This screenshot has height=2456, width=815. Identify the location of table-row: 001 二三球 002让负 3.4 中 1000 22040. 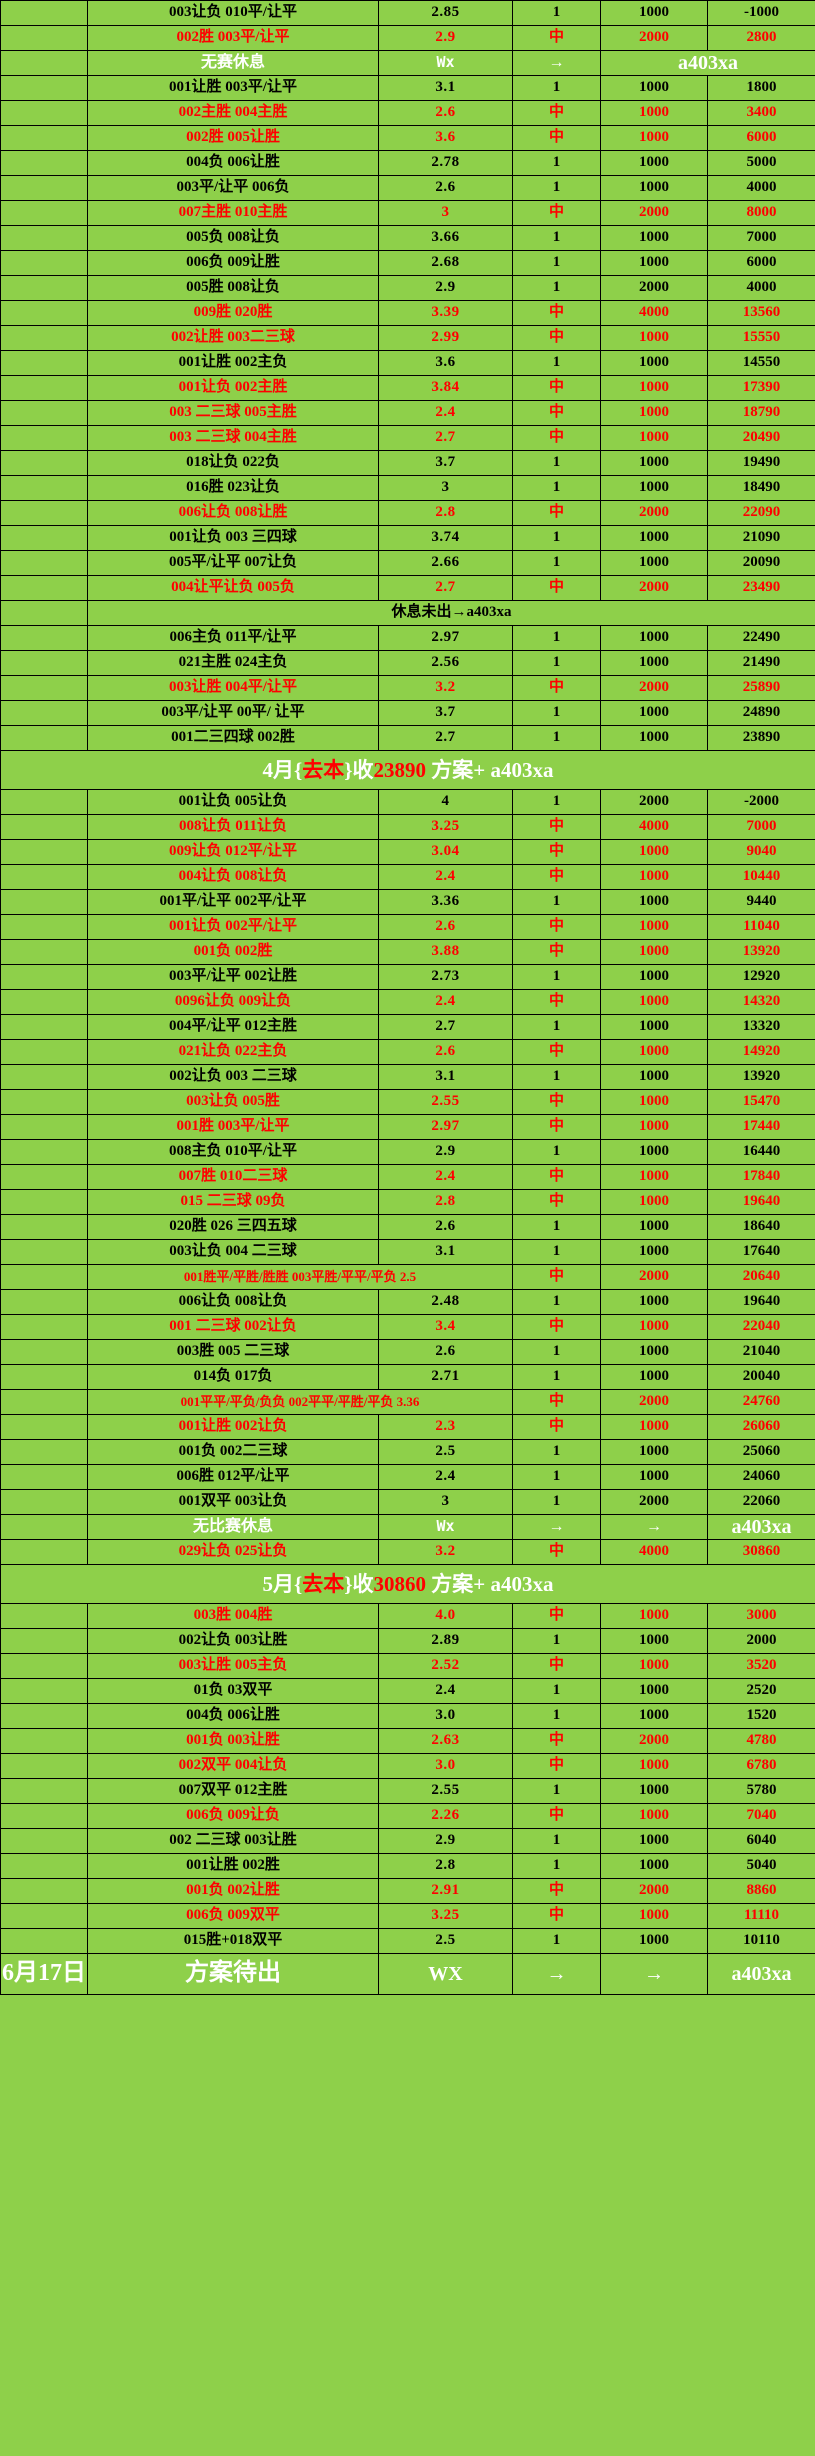
(407, 1327).